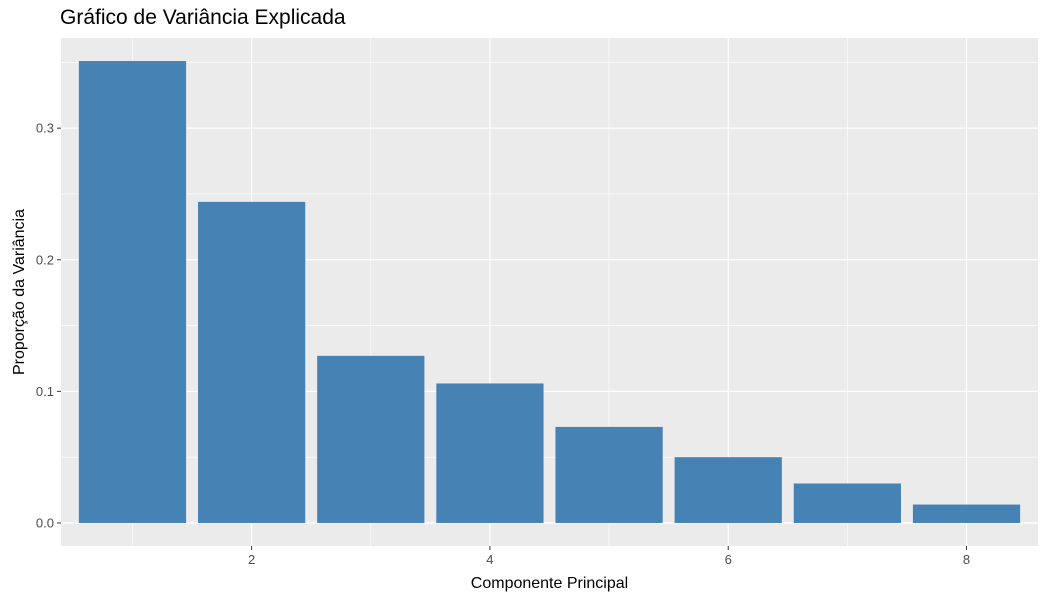 Image resolution: width=1050 pixels, height=602 pixels. What do you see at coordinates (45, 259) in the screenshot?
I see `y-tick-label: 0.2` at bounding box center [45, 259].